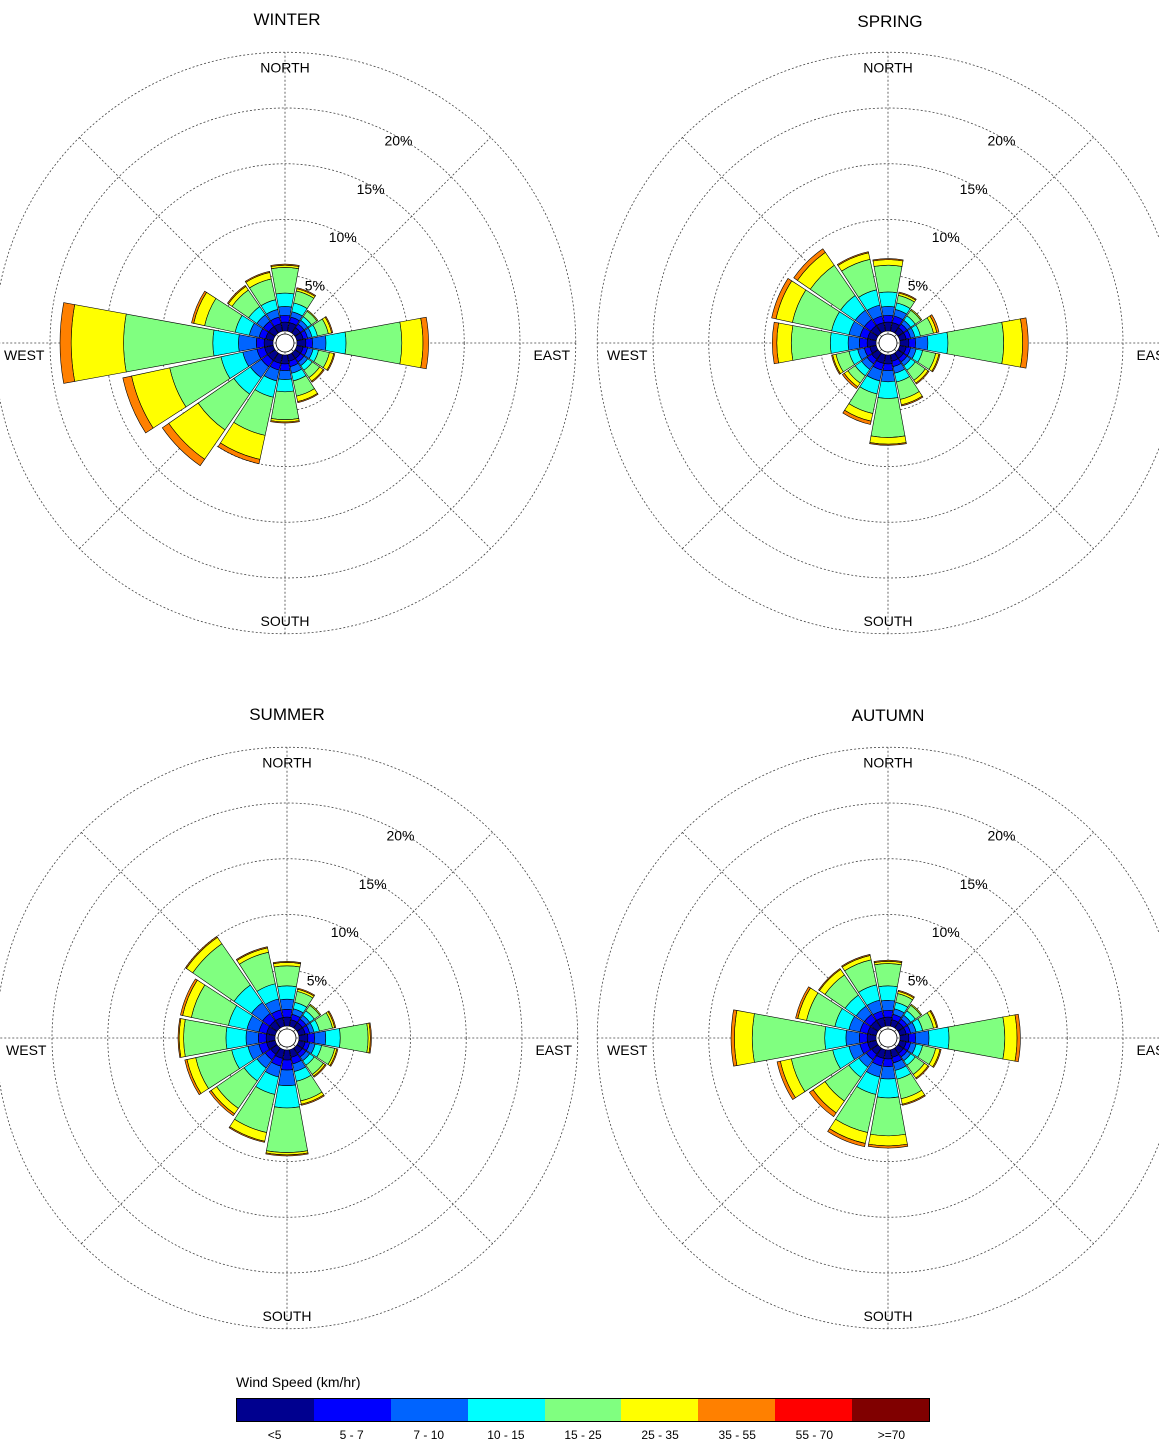 Image resolution: width=1159 pixels, height=1447 pixels. Describe the element at coordinates (298, 1382) in the screenshot. I see `legend-title: Wind Speed (km/hr)` at that location.